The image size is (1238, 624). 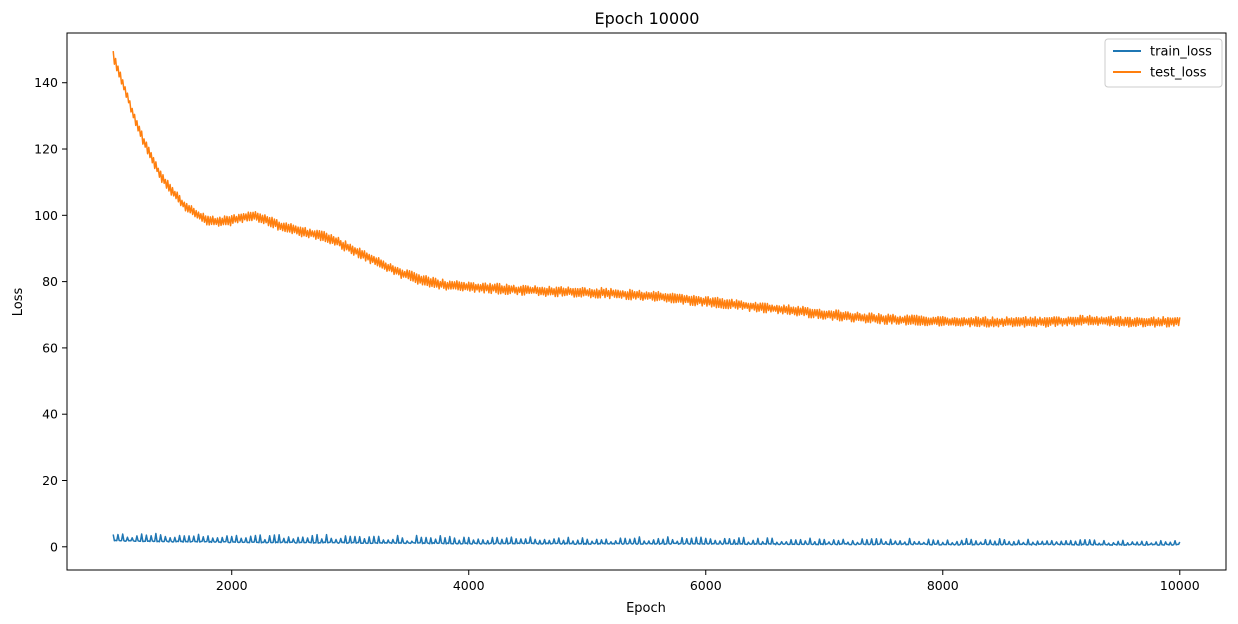 I want to click on x-tick-label: 2000, so click(x=232, y=585).